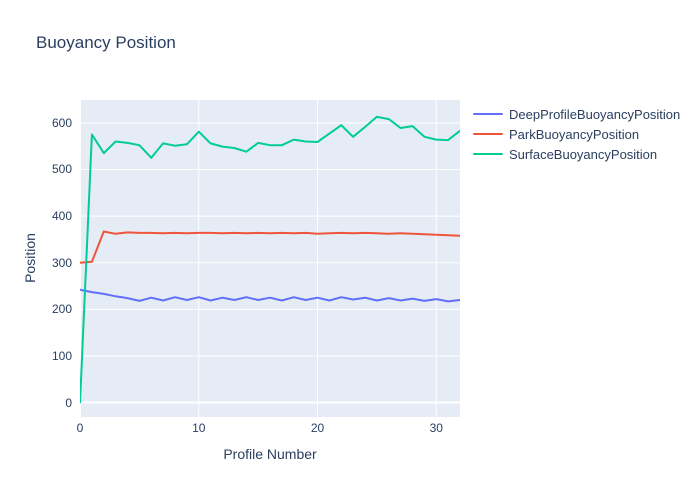 This screenshot has width=700, height=500. What do you see at coordinates (270, 454) in the screenshot?
I see `x-axis-title: Profile Number` at bounding box center [270, 454].